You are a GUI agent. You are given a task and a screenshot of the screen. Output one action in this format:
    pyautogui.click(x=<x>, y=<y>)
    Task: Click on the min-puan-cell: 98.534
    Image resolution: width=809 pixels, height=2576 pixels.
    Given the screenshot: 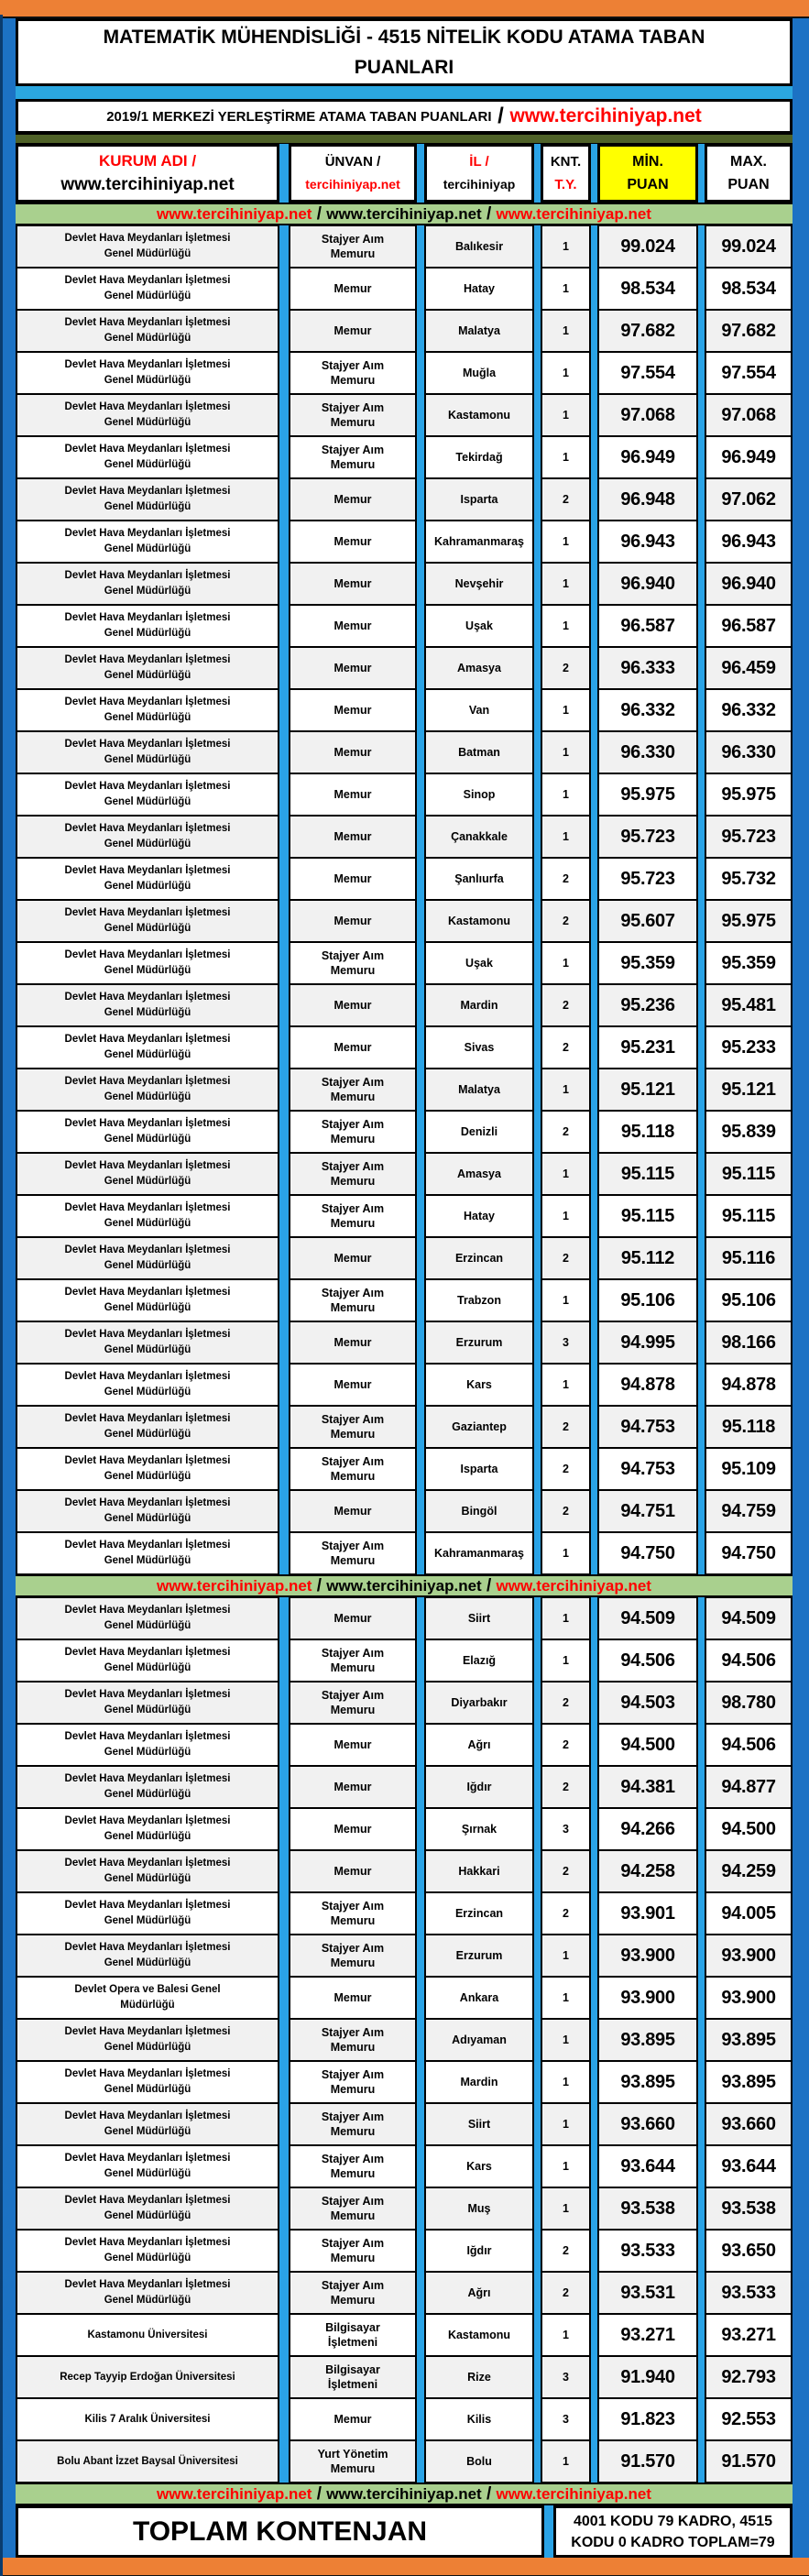 What is the action you would take?
    pyautogui.click(x=647, y=289)
    